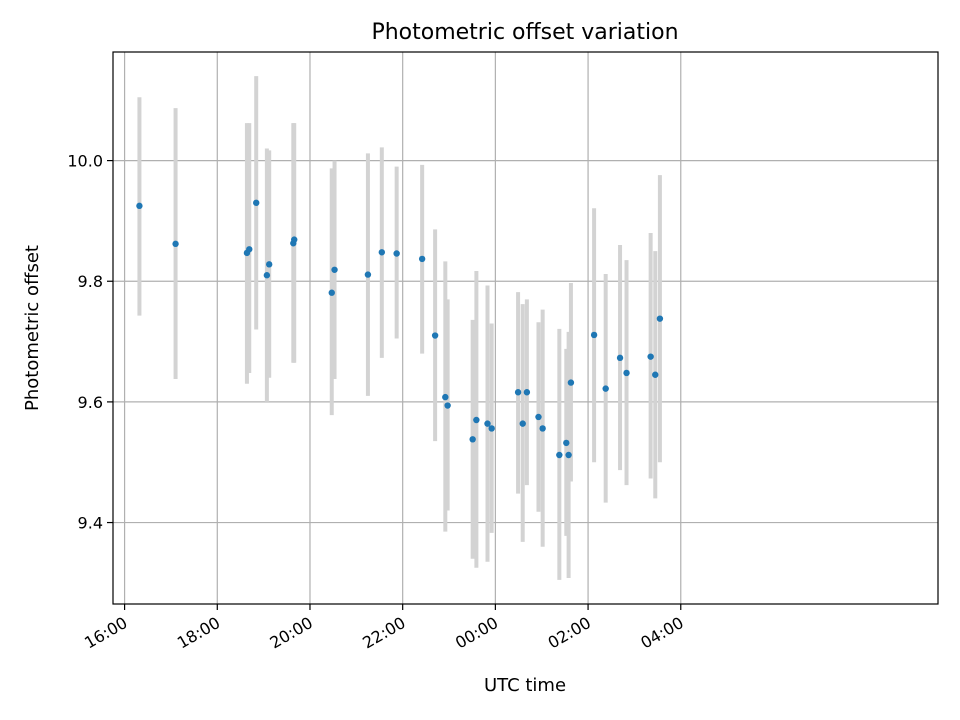  Describe the element at coordinates (524, 32) in the screenshot. I see `chart-title: Photometric offset variation` at that location.